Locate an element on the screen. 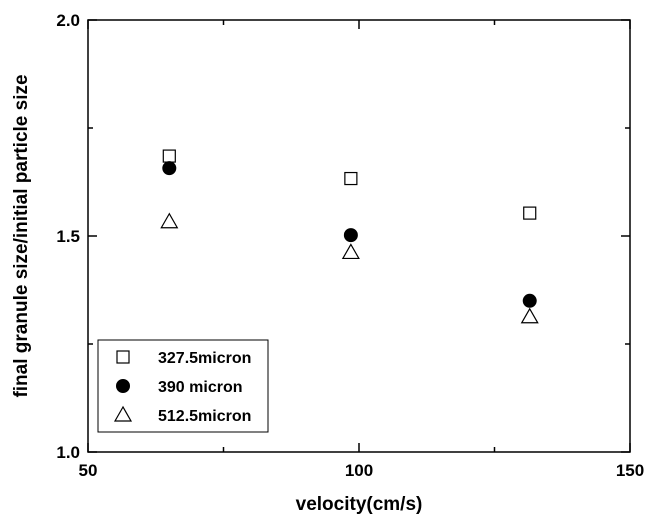  x-tick-label: 150 is located at coordinates (630, 470).